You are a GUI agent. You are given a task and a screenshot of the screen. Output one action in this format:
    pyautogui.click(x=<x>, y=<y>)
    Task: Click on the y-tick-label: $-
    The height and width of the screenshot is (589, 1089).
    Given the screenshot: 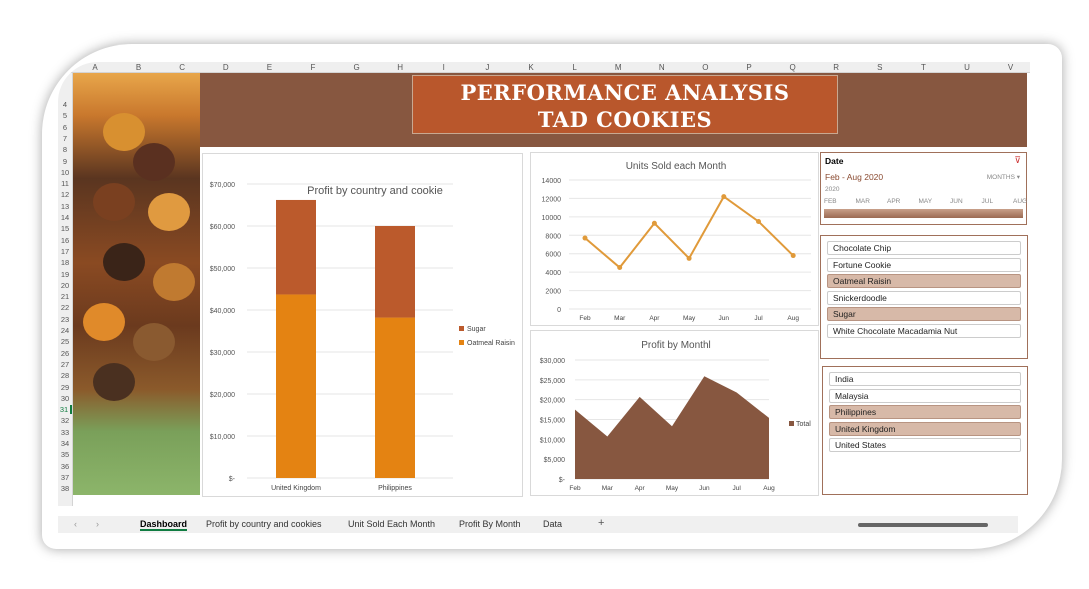 What is the action you would take?
    pyautogui.click(x=232, y=479)
    